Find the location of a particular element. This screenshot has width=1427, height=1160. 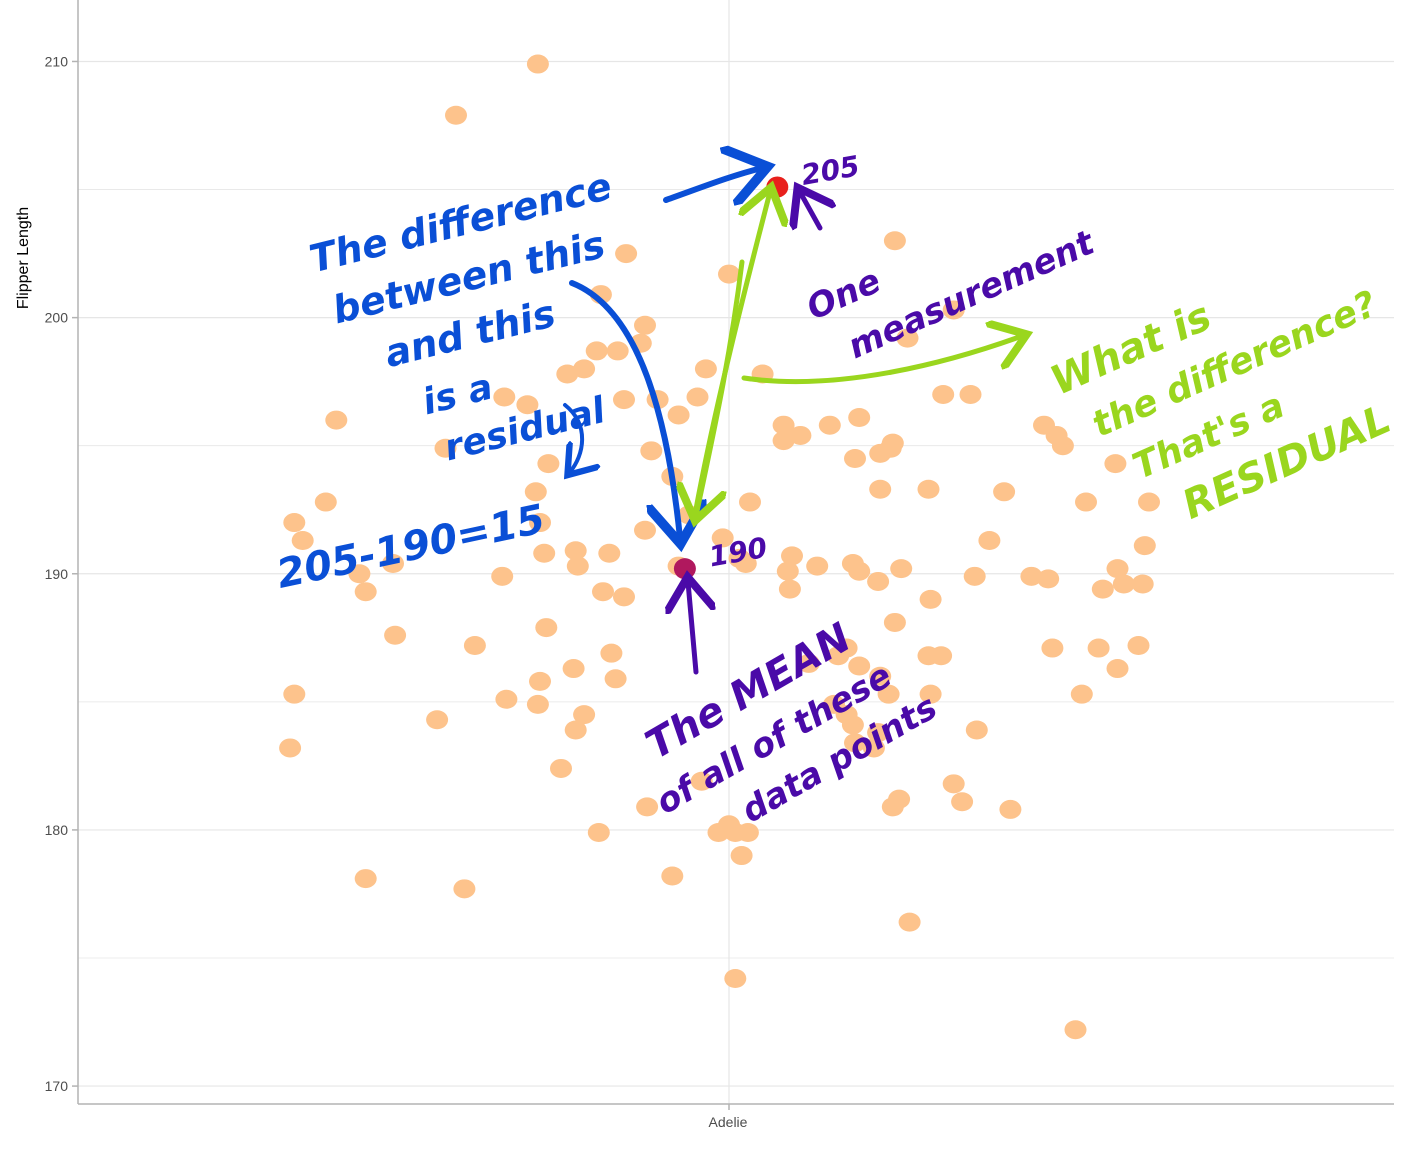

blue-arrow-to-formula is located at coordinates (572, 437).